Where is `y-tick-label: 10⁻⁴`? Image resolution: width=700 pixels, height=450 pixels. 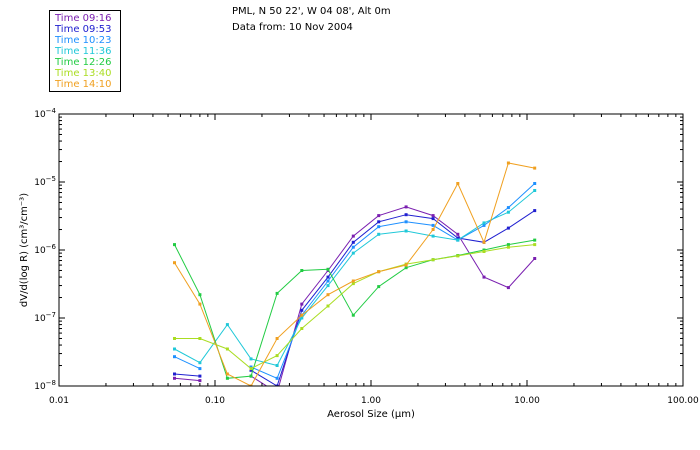 y-tick-label: 10⁻⁴ is located at coordinates (45, 113).